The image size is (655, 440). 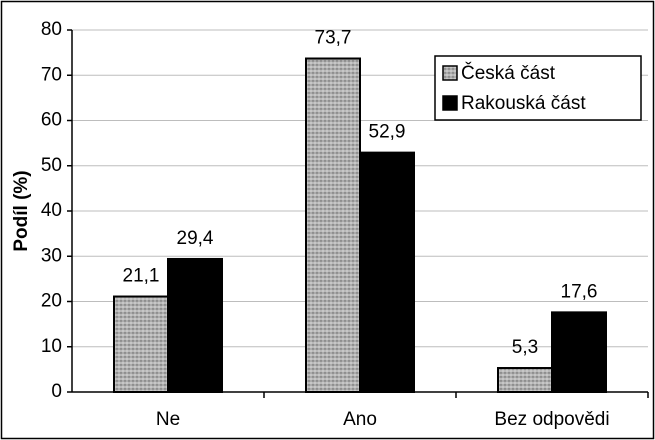 What do you see at coordinates (51, 74) in the screenshot?
I see `y-tick-label: 70` at bounding box center [51, 74].